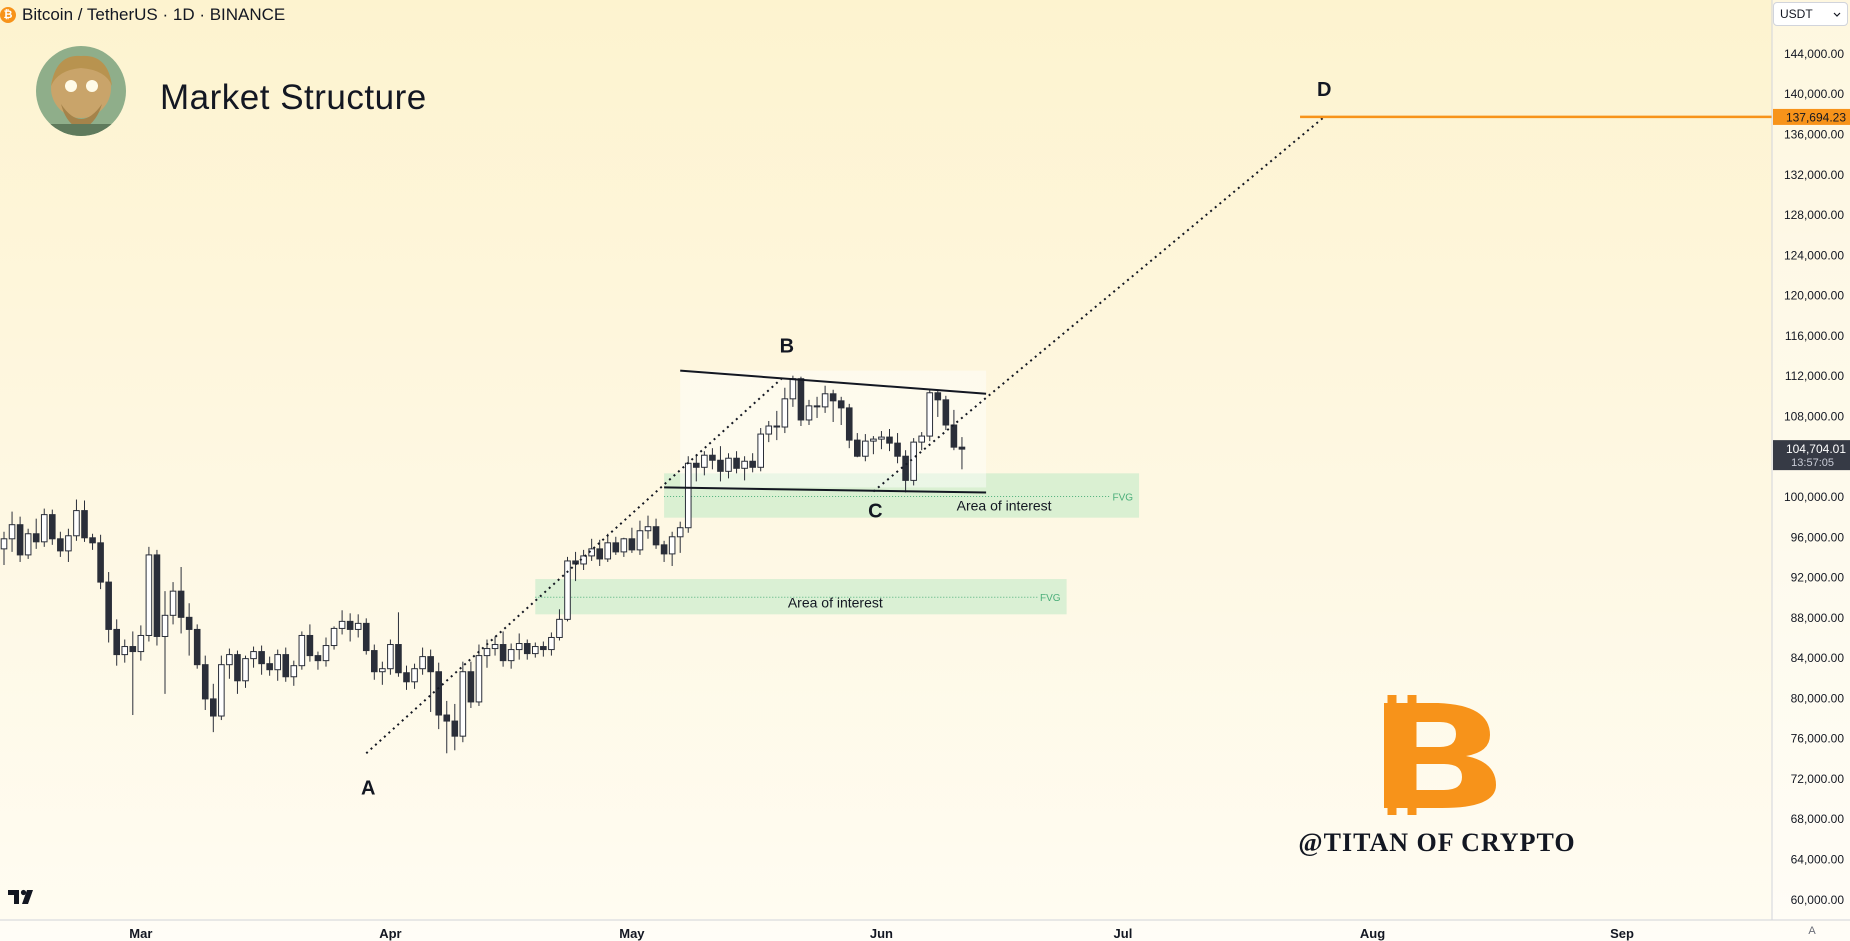  I want to click on symbol-header: ₿ Bitcoin / TetherUS · 1D · BINANCE, so click(142, 15).